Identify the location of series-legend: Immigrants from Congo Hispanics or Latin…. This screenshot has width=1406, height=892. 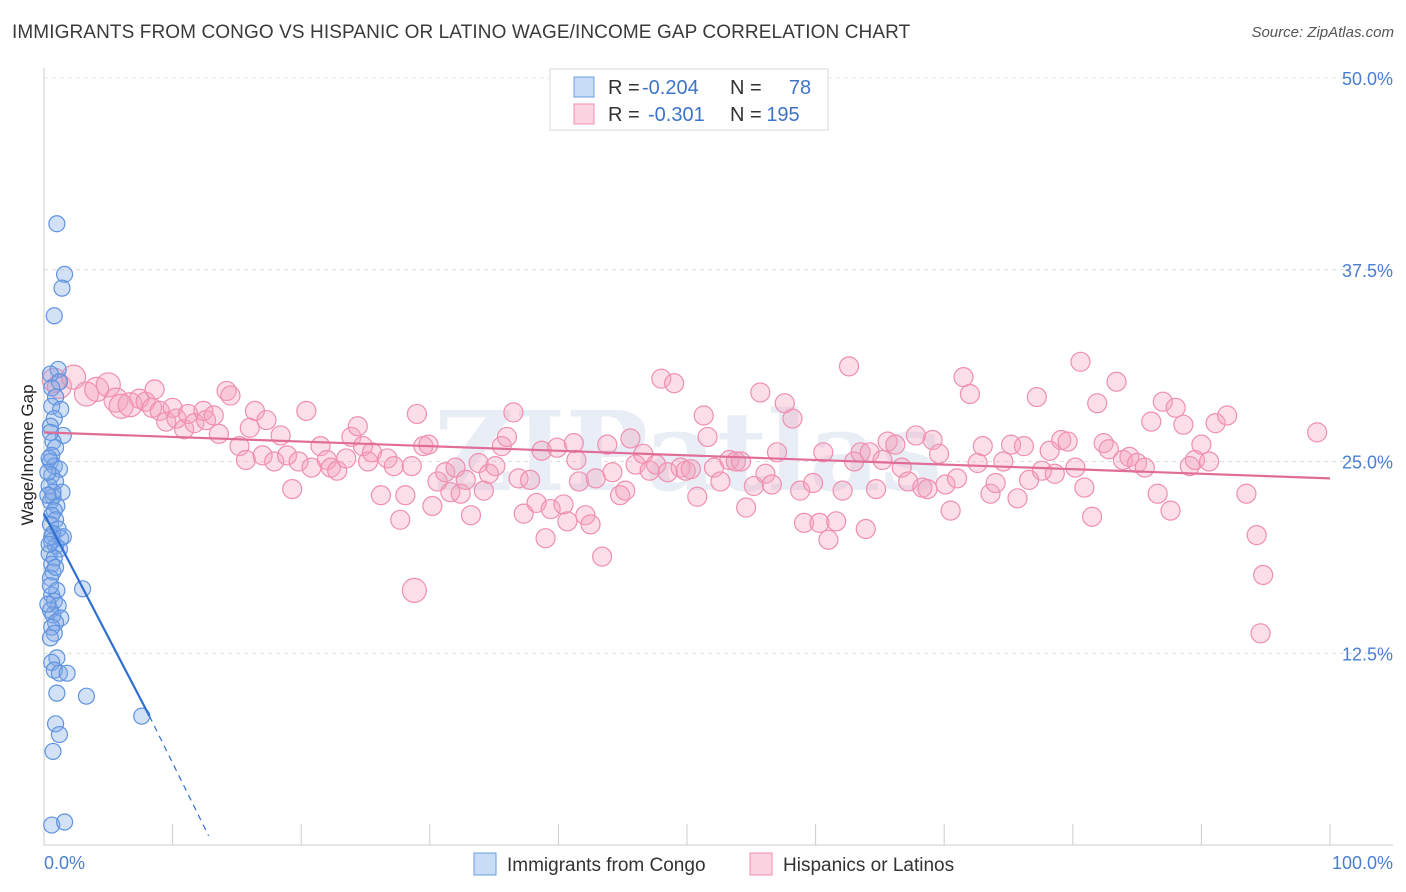
(713, 864).